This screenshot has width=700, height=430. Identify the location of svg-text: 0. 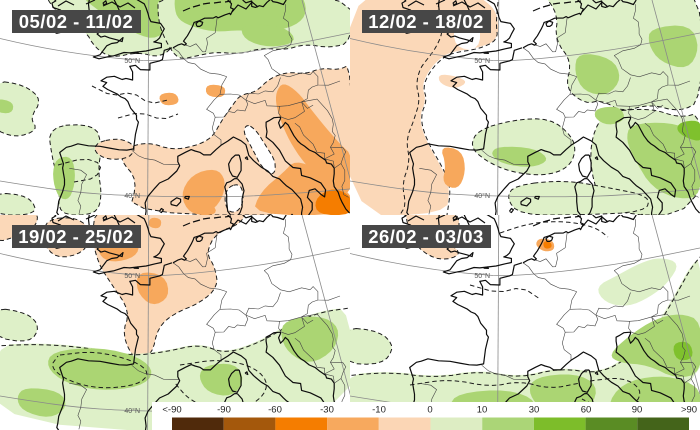
(429, 410).